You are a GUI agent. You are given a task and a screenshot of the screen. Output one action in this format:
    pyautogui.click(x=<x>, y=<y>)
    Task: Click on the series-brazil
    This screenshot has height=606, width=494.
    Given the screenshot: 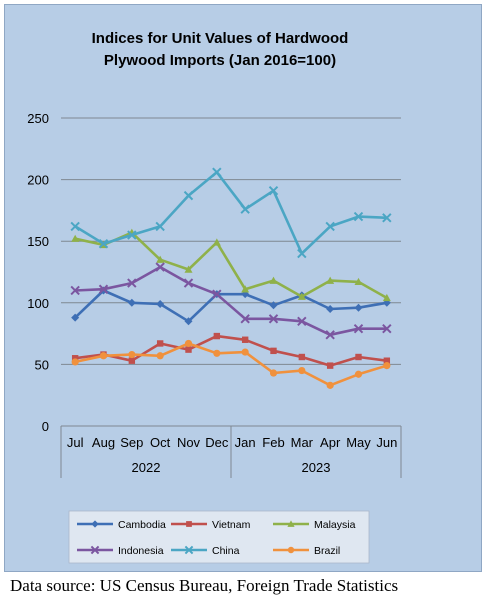 What is the action you would take?
    pyautogui.click(x=231, y=364)
    